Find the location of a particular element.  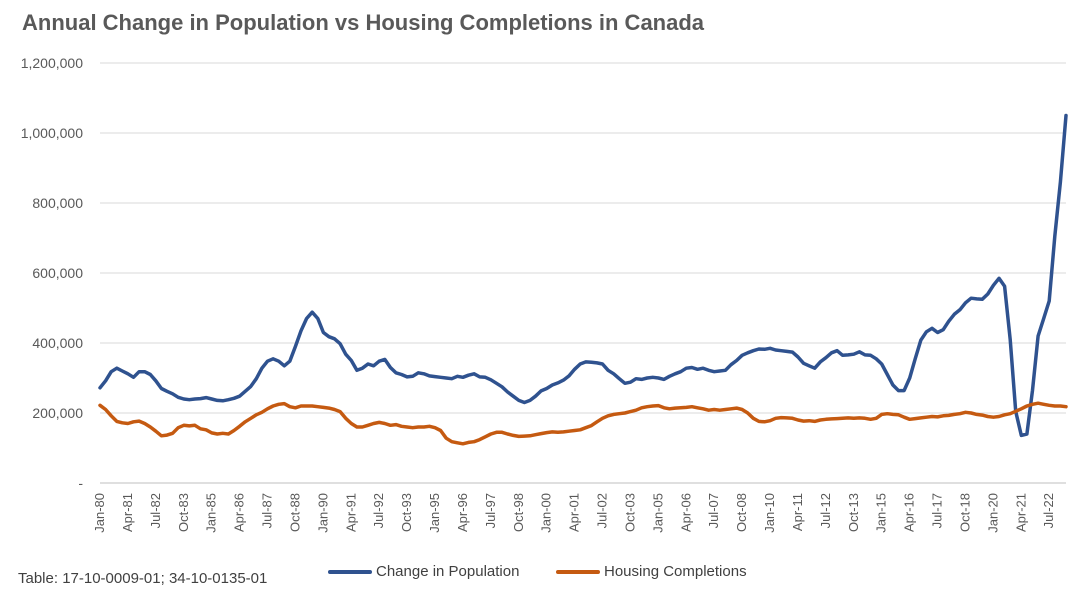

x-tick-label: Jul-97 is located at coordinates (490, 510).